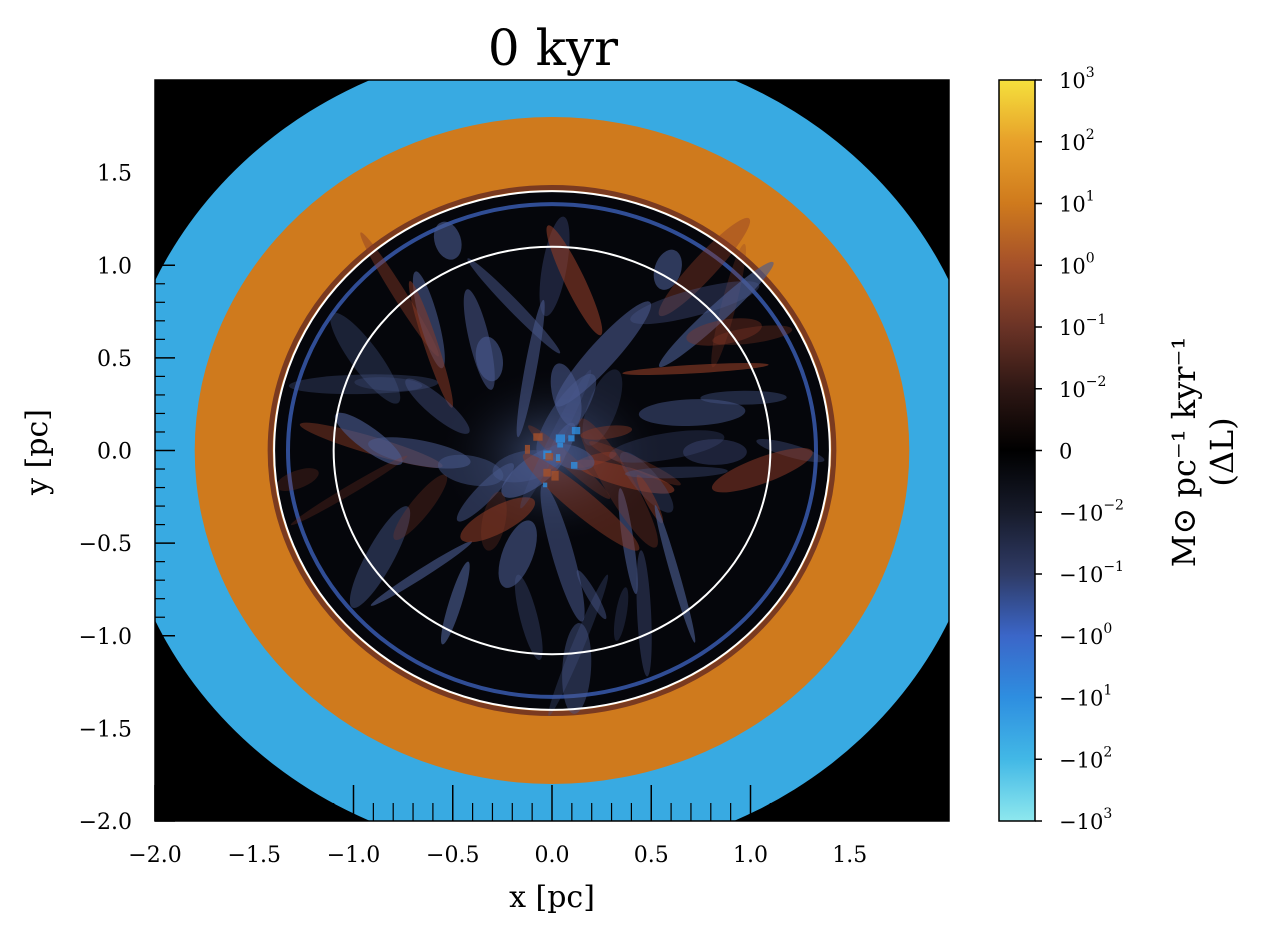 The height and width of the screenshot is (935, 1274). Describe the element at coordinates (750, 855) in the screenshot. I see `x-tick-label: 1.0` at that location.